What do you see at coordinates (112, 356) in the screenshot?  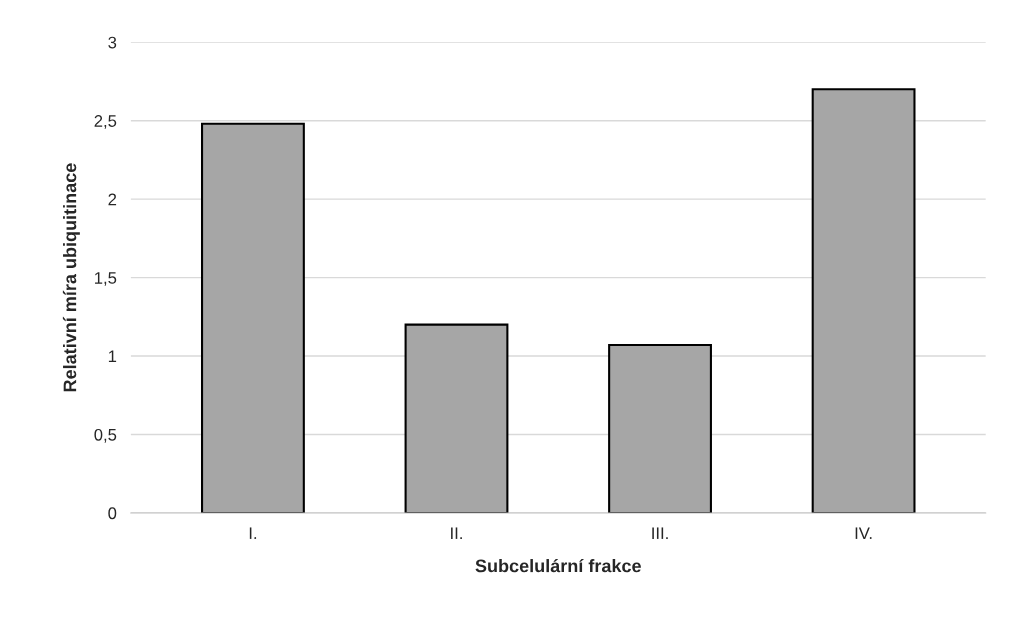 I see `y-tick-label: 1` at bounding box center [112, 356].